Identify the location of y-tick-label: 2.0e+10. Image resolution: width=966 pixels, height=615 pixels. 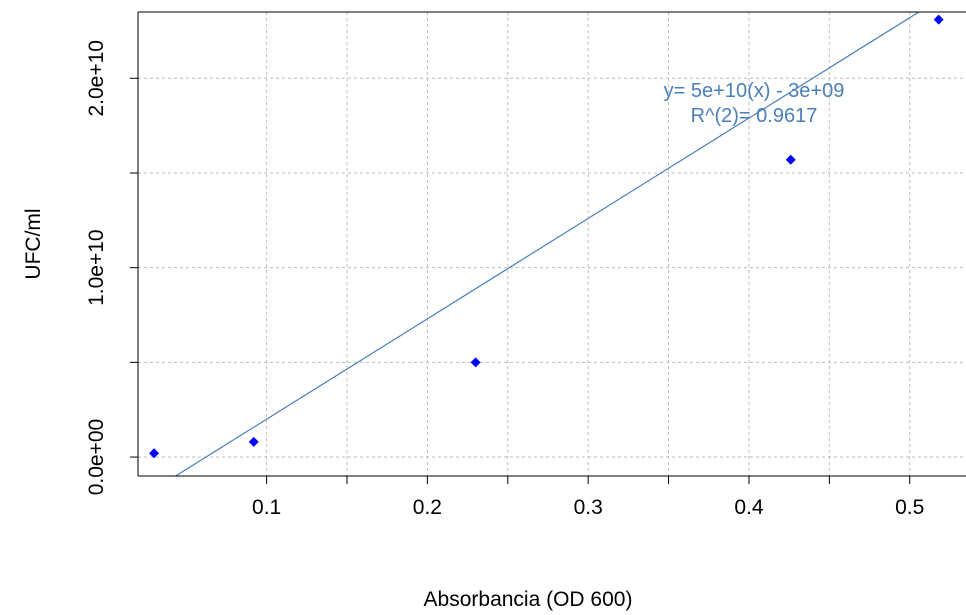
(96, 78).